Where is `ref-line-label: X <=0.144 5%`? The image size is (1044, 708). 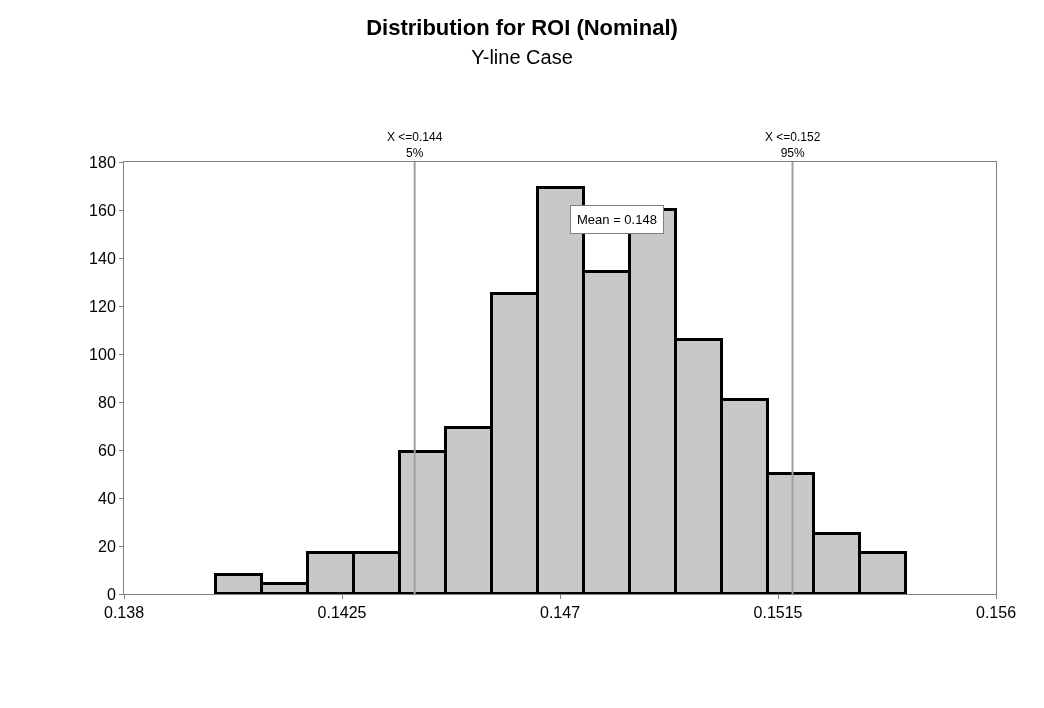 ref-line-label: X <=0.144 5% is located at coordinates (415, 145).